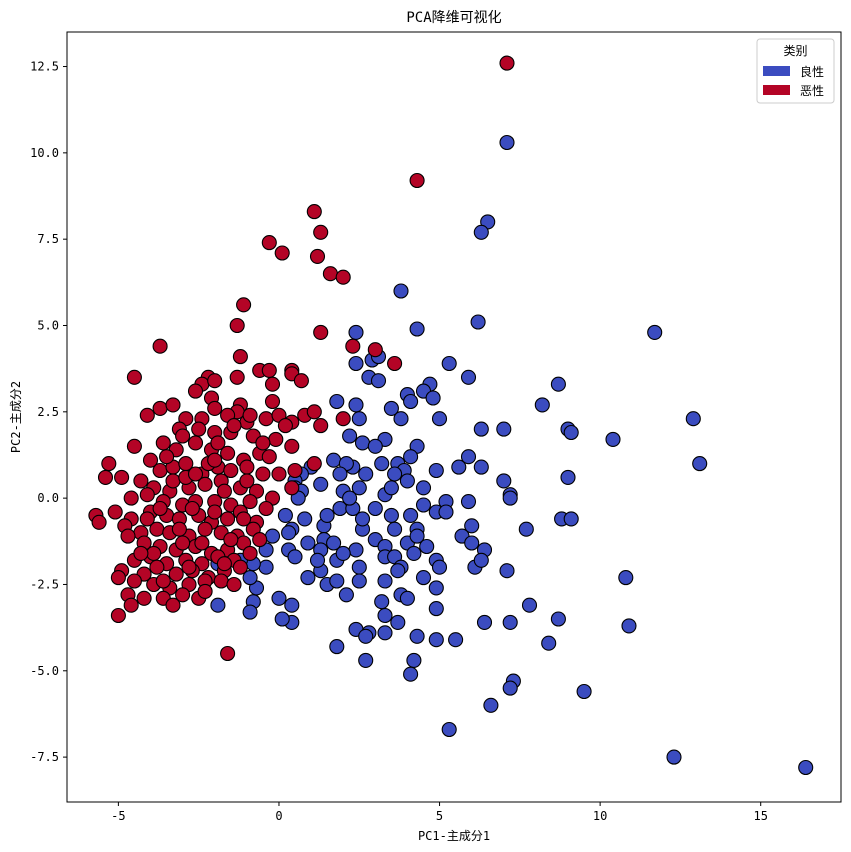 The image size is (851, 852). What do you see at coordinates (278, 816) in the screenshot?
I see `x-tick-label: 0` at bounding box center [278, 816].